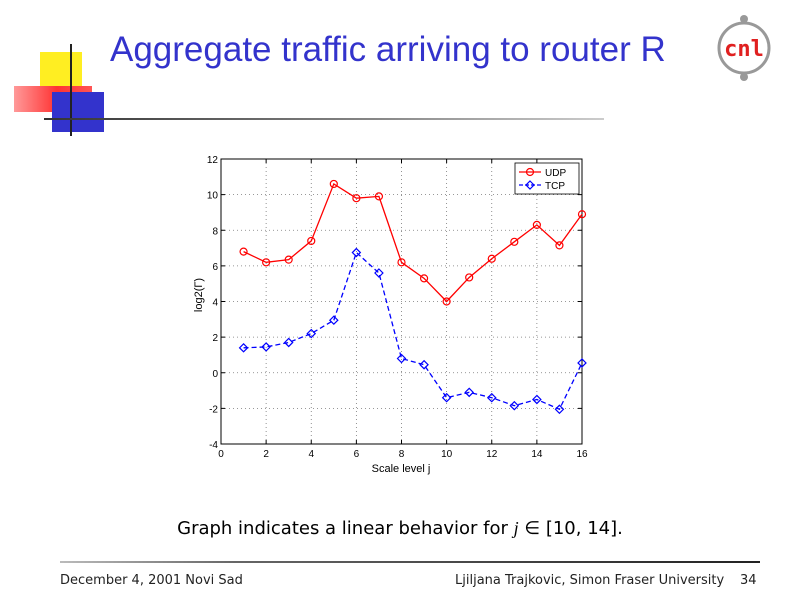 The image size is (800, 600). I want to click on series-tcp, so click(412, 331).